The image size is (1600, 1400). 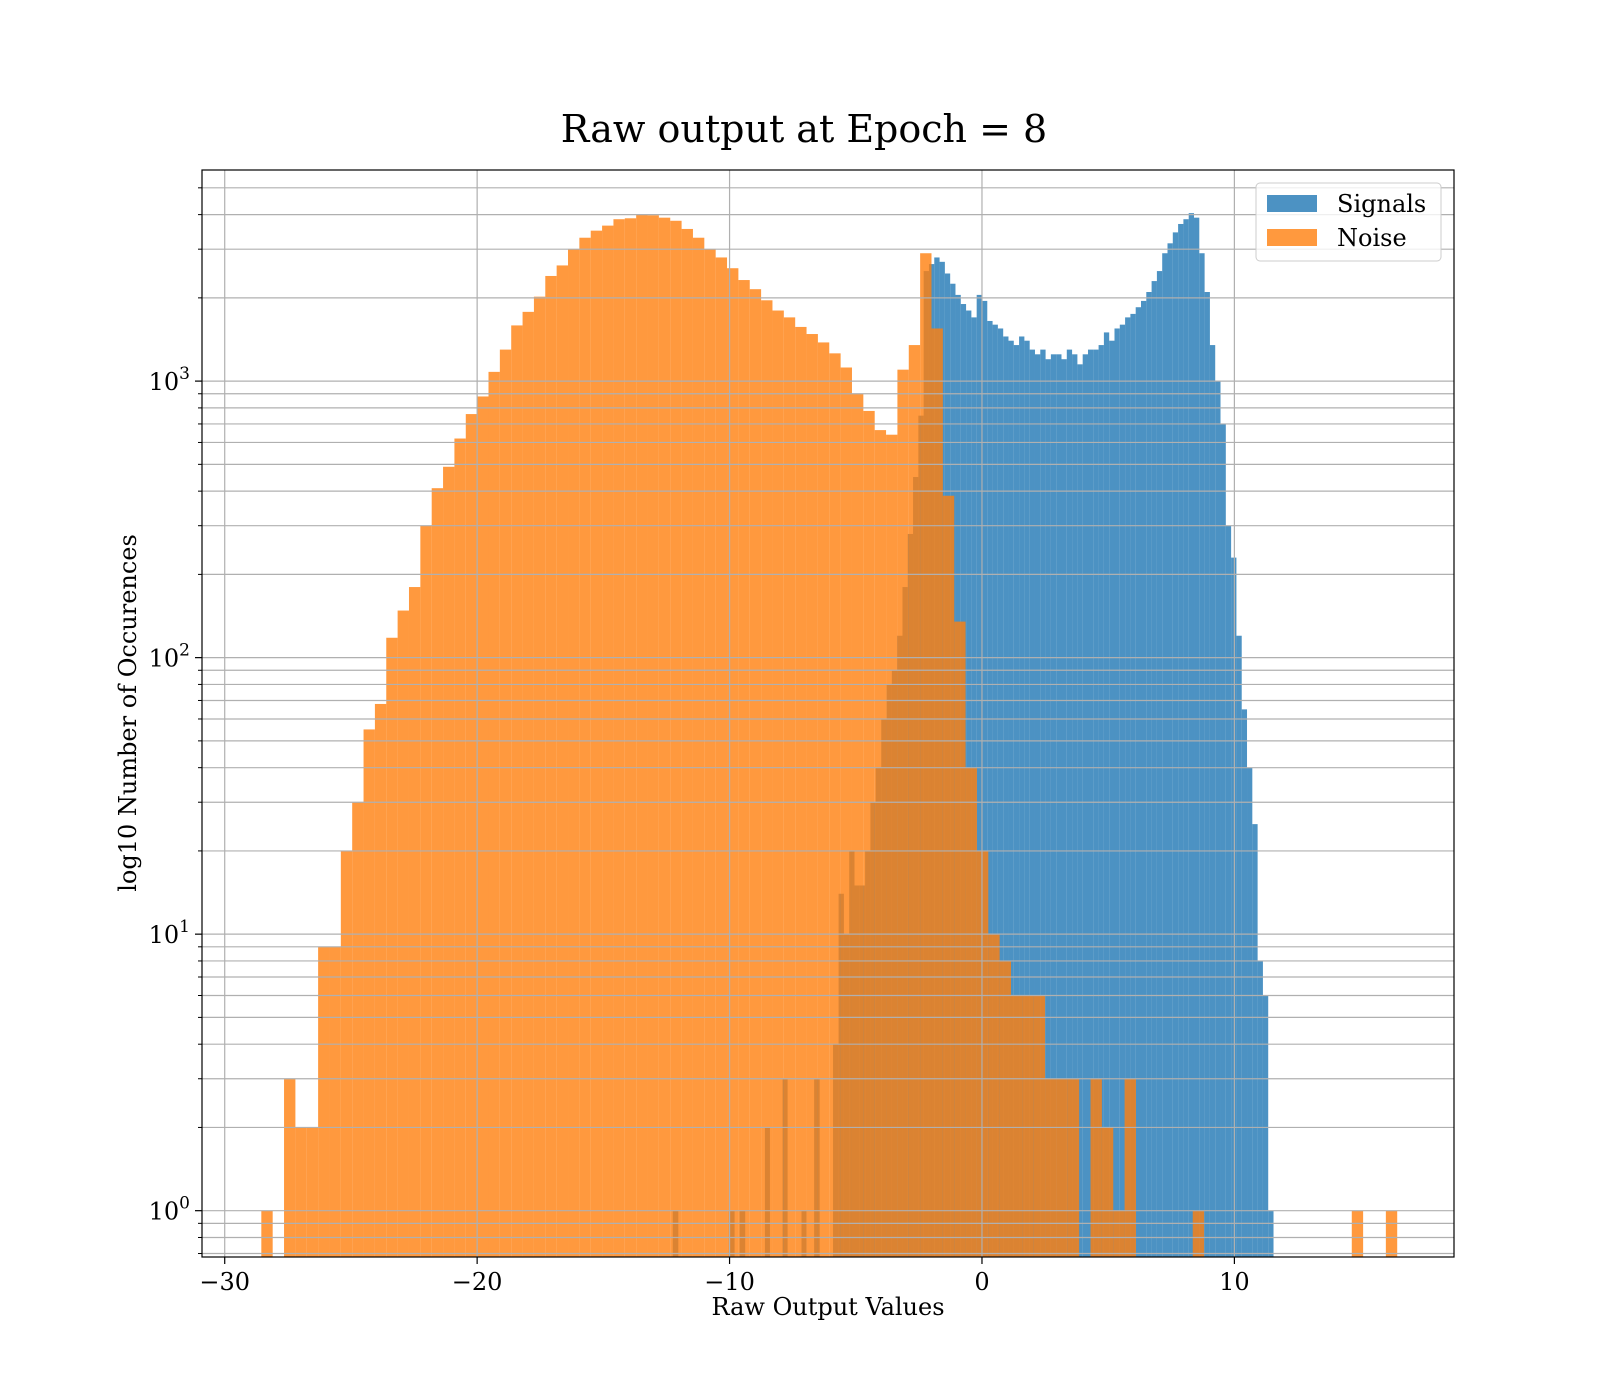 I want to click on y-tick-label: 10⁰, so click(x=169, y=1210).